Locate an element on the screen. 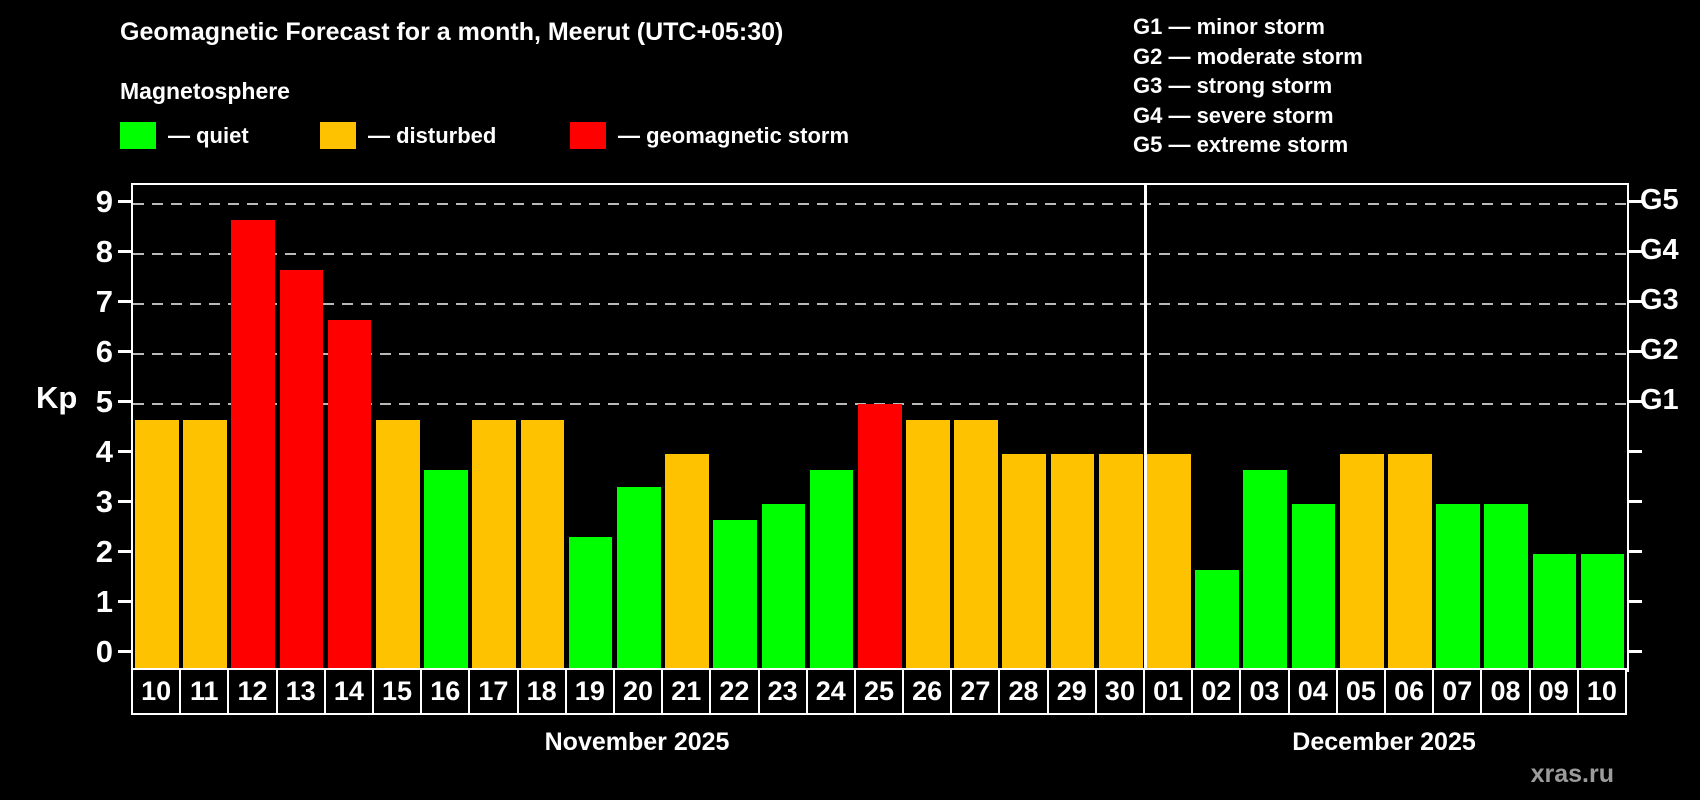 Image resolution: width=1700 pixels, height=800 pixels. day-label-december-07: 07 is located at coordinates (1457, 691).